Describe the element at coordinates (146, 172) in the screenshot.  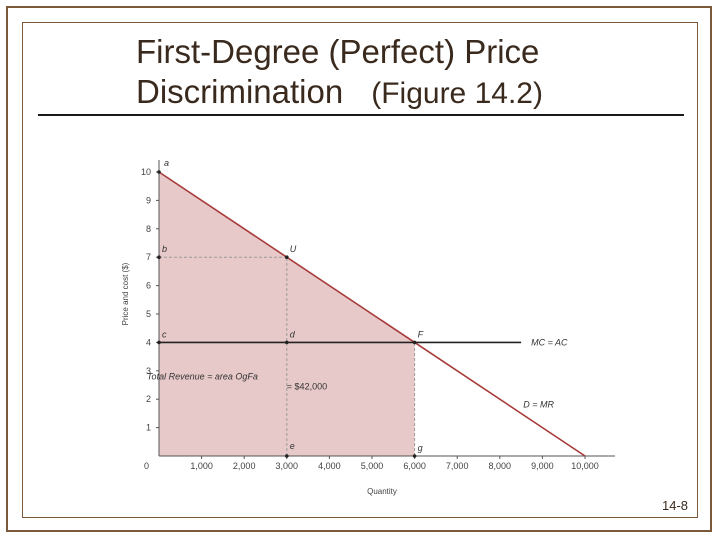
I see `y-tick-label: 10` at that location.